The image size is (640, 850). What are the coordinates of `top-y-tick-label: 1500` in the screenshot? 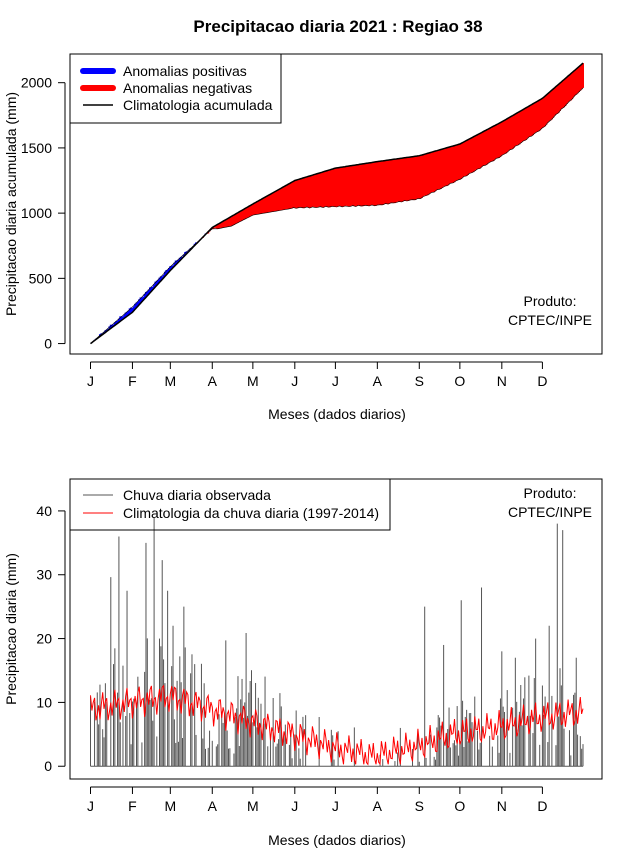 It's located at (36, 148).